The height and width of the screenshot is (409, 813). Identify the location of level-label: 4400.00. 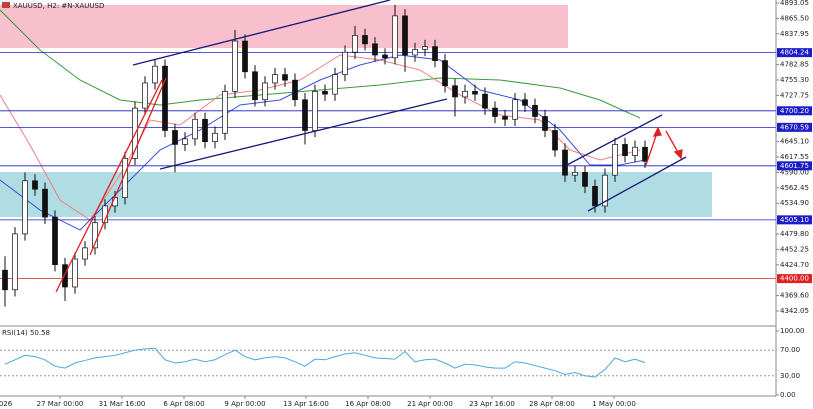
(794, 279).